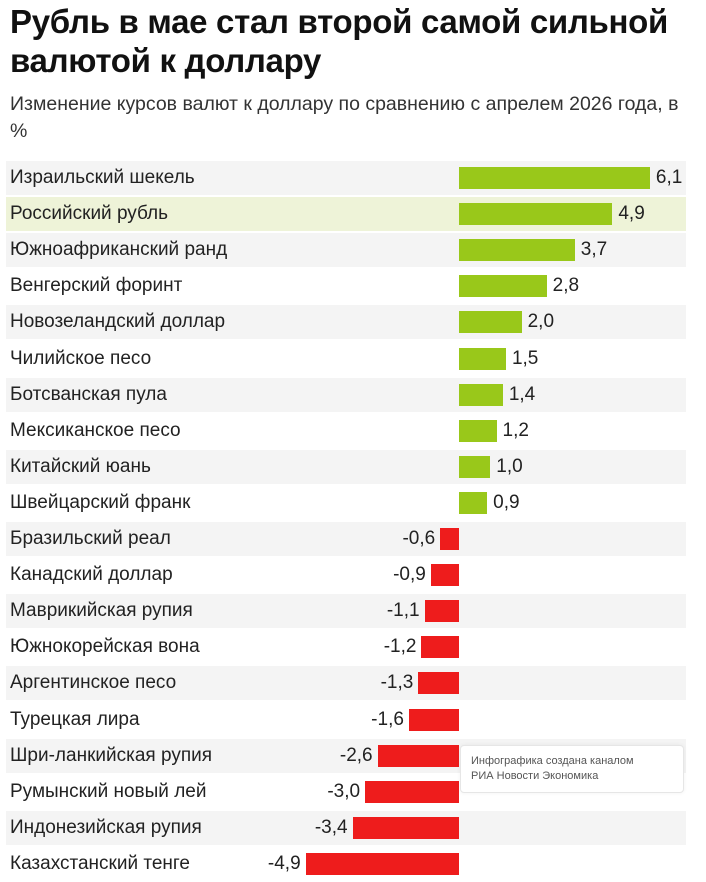 The height and width of the screenshot is (882, 706). Describe the element at coordinates (100, 502) in the screenshot. I see `category-label: Швейцарский франк` at that location.